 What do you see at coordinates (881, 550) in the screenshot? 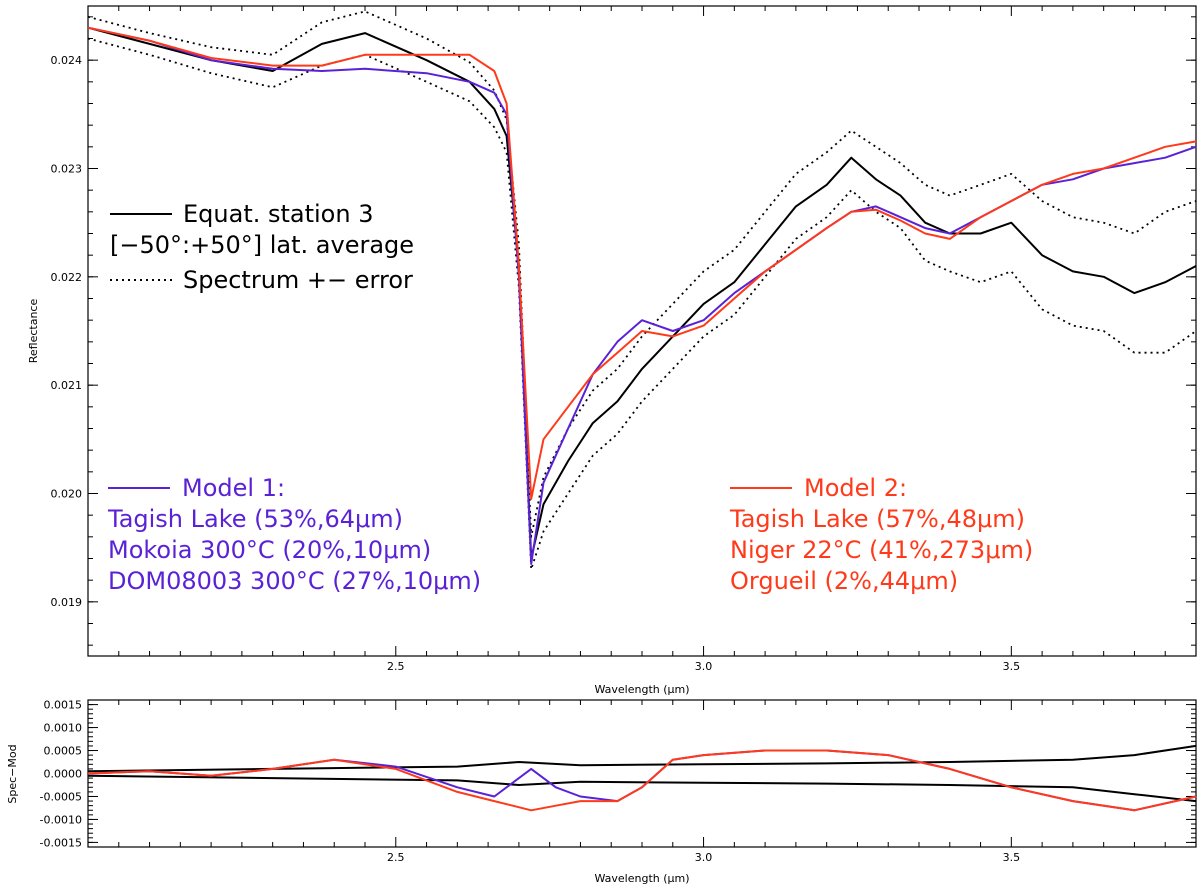
I see `model2-line2: Niger 22°C (41%,273μm)` at bounding box center [881, 550].